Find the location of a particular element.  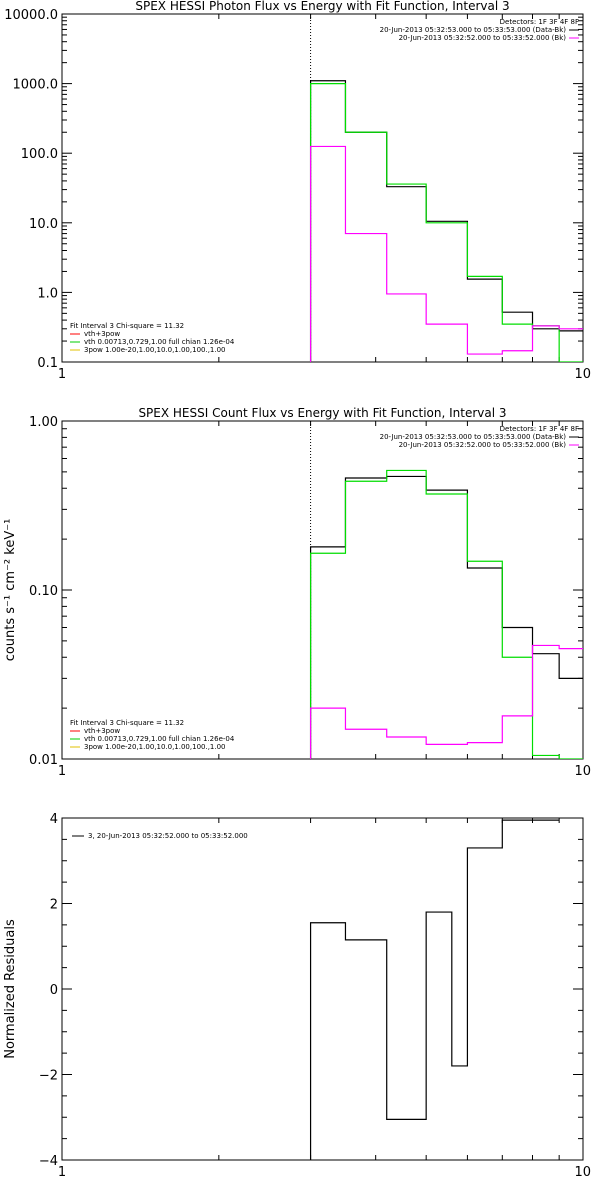

y-tick-label: 1.0 is located at coordinates (47, 293).